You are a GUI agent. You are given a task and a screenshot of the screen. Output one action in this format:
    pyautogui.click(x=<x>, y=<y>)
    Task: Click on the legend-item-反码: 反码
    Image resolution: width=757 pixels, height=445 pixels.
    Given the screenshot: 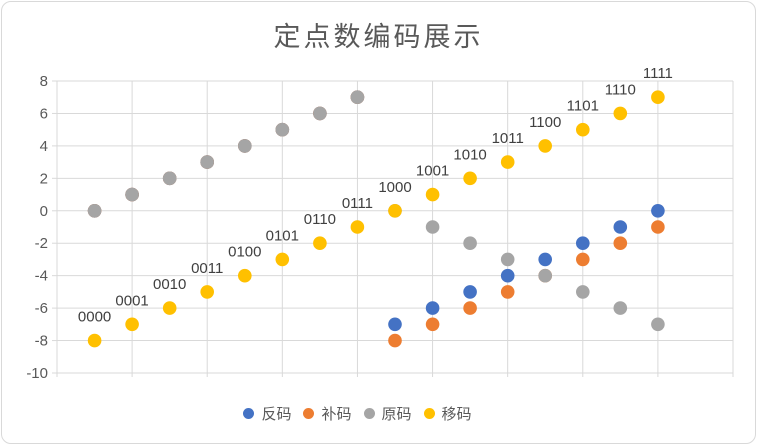 What is the action you would take?
    pyautogui.click(x=267, y=413)
    